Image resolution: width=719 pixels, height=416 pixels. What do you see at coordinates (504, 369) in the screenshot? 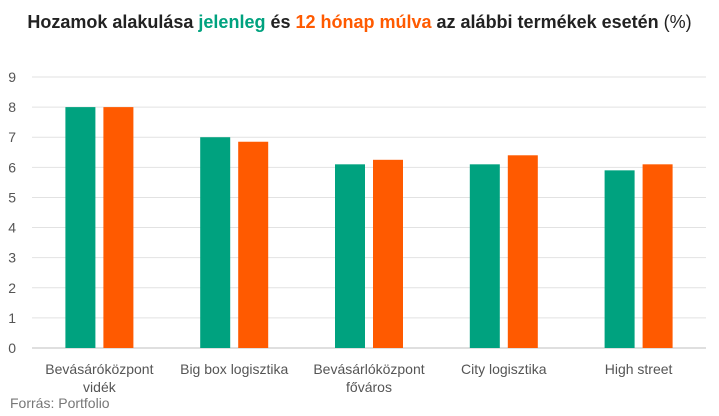
I see `x-category-label: City logisztika` at bounding box center [504, 369].